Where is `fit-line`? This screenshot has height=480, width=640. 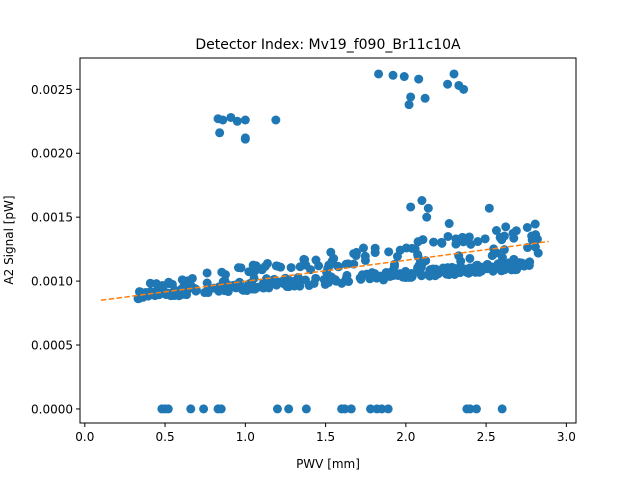 fit-line is located at coordinates (324, 271).